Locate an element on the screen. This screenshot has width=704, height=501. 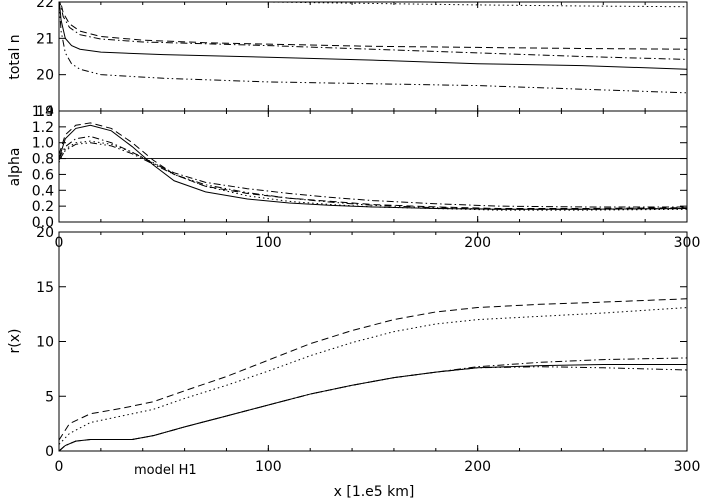
x-tick-label-bottom: 100 is located at coordinates (268, 467).